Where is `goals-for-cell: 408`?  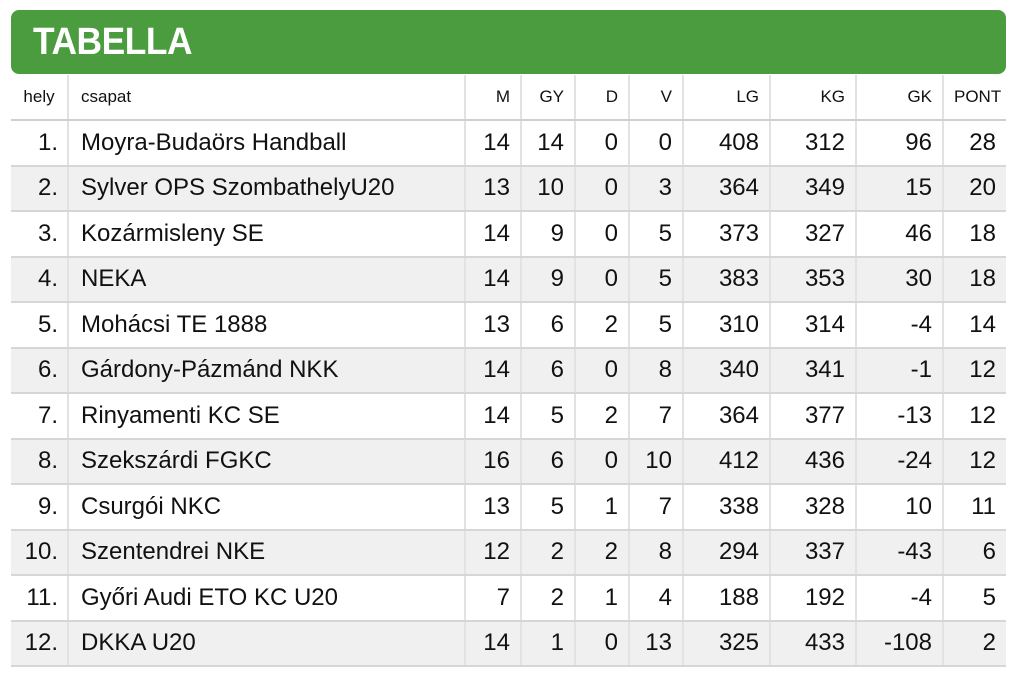
goals-for-cell: 408 is located at coordinates (726, 143).